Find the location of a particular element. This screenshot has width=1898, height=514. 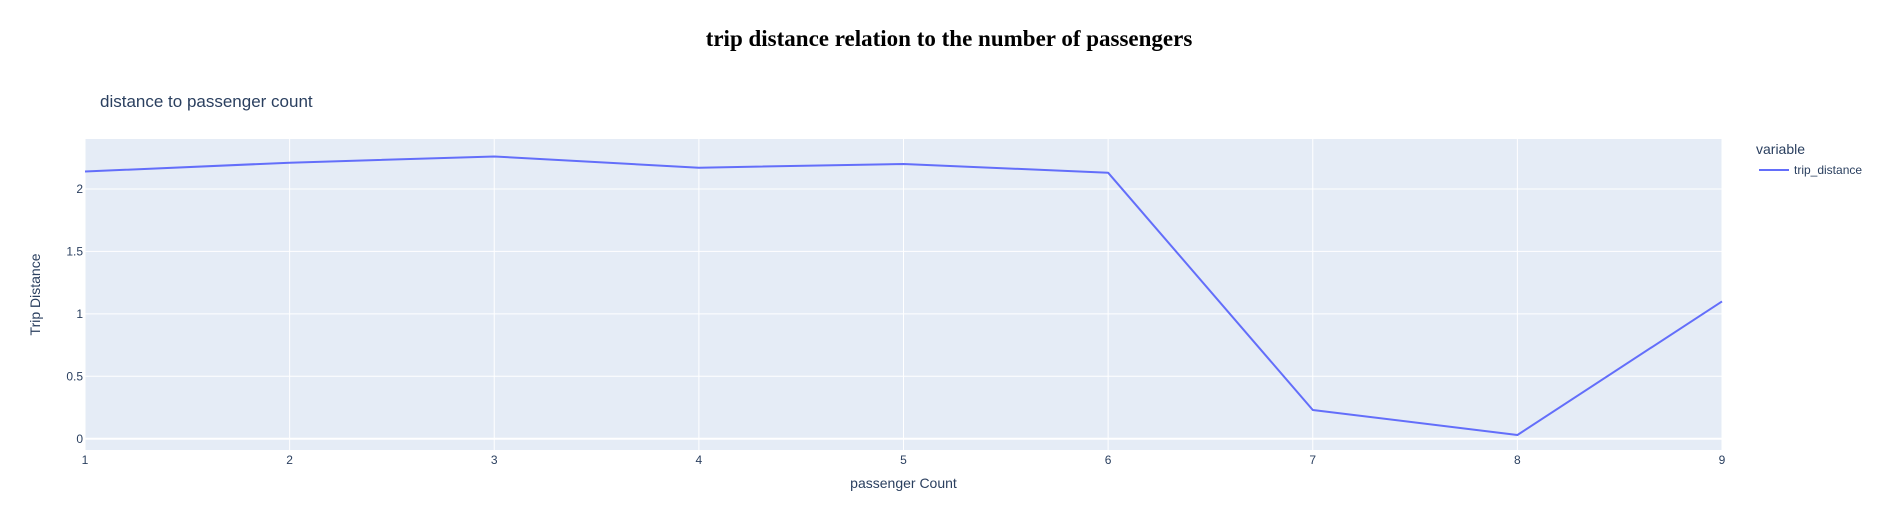

y-tick-label: 1 is located at coordinates (79, 314).